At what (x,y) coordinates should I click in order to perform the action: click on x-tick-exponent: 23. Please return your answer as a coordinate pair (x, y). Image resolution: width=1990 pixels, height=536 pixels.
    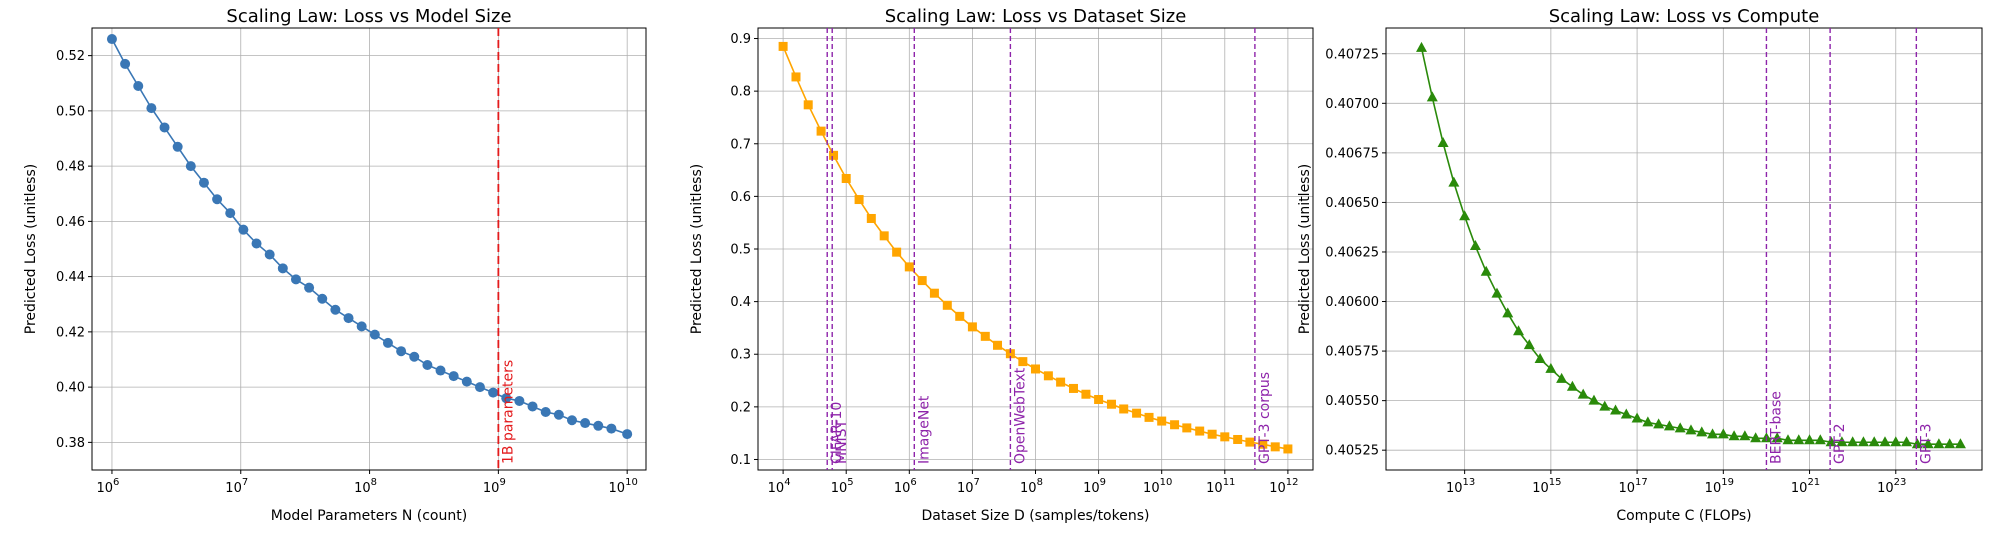
    Looking at the image, I should click on (1900, 482).